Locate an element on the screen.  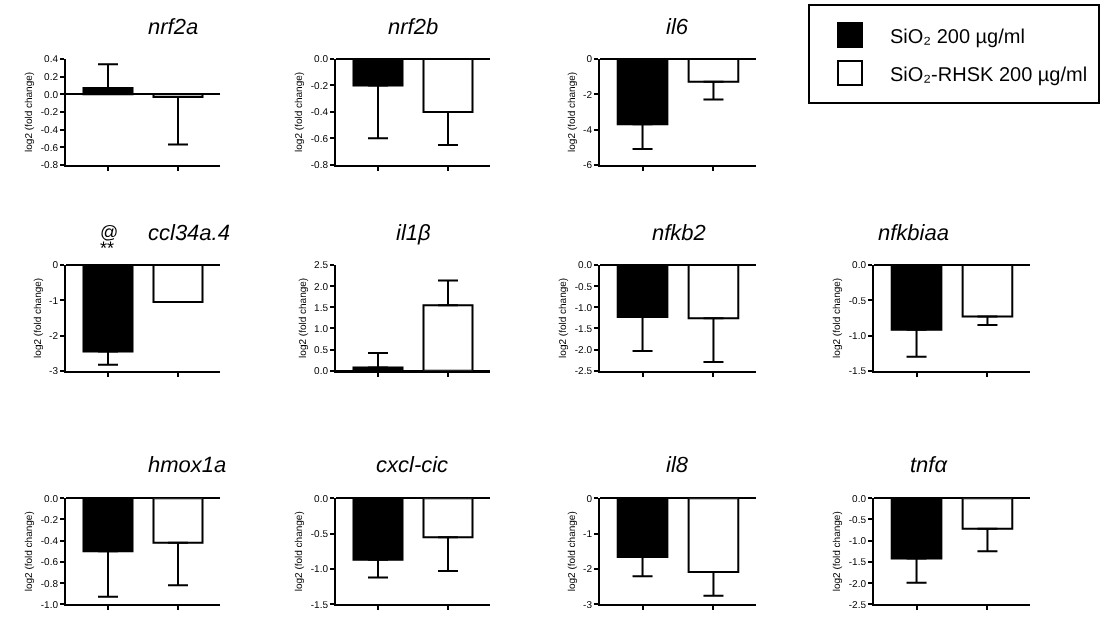
chart-title: cxcl-cic is located at coordinates (413, 466).